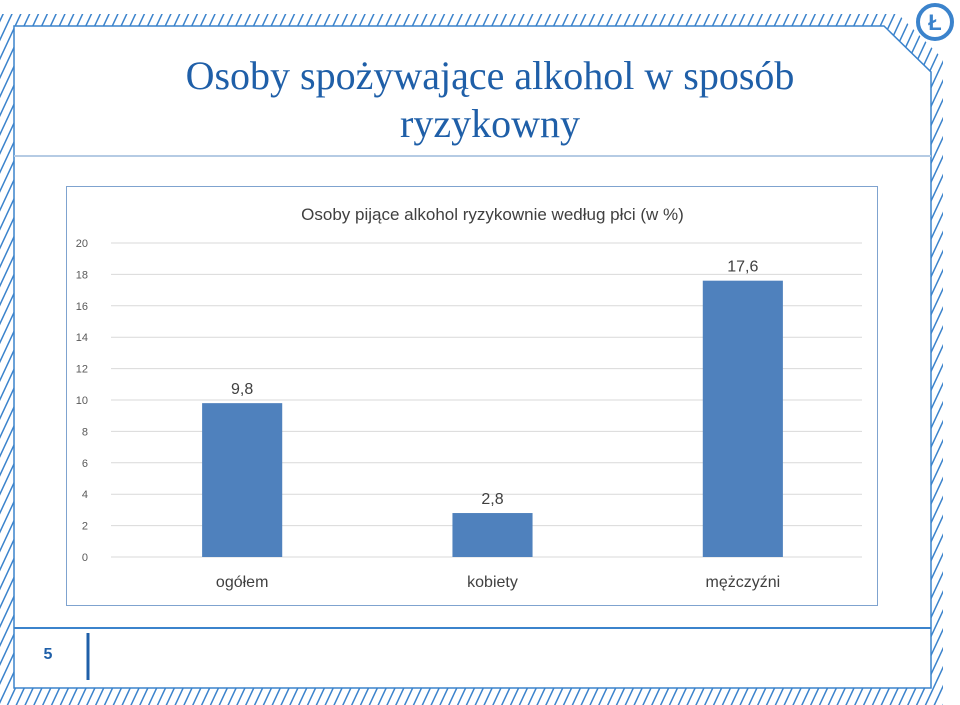  I want to click on logo: Ł, so click(935, 22).